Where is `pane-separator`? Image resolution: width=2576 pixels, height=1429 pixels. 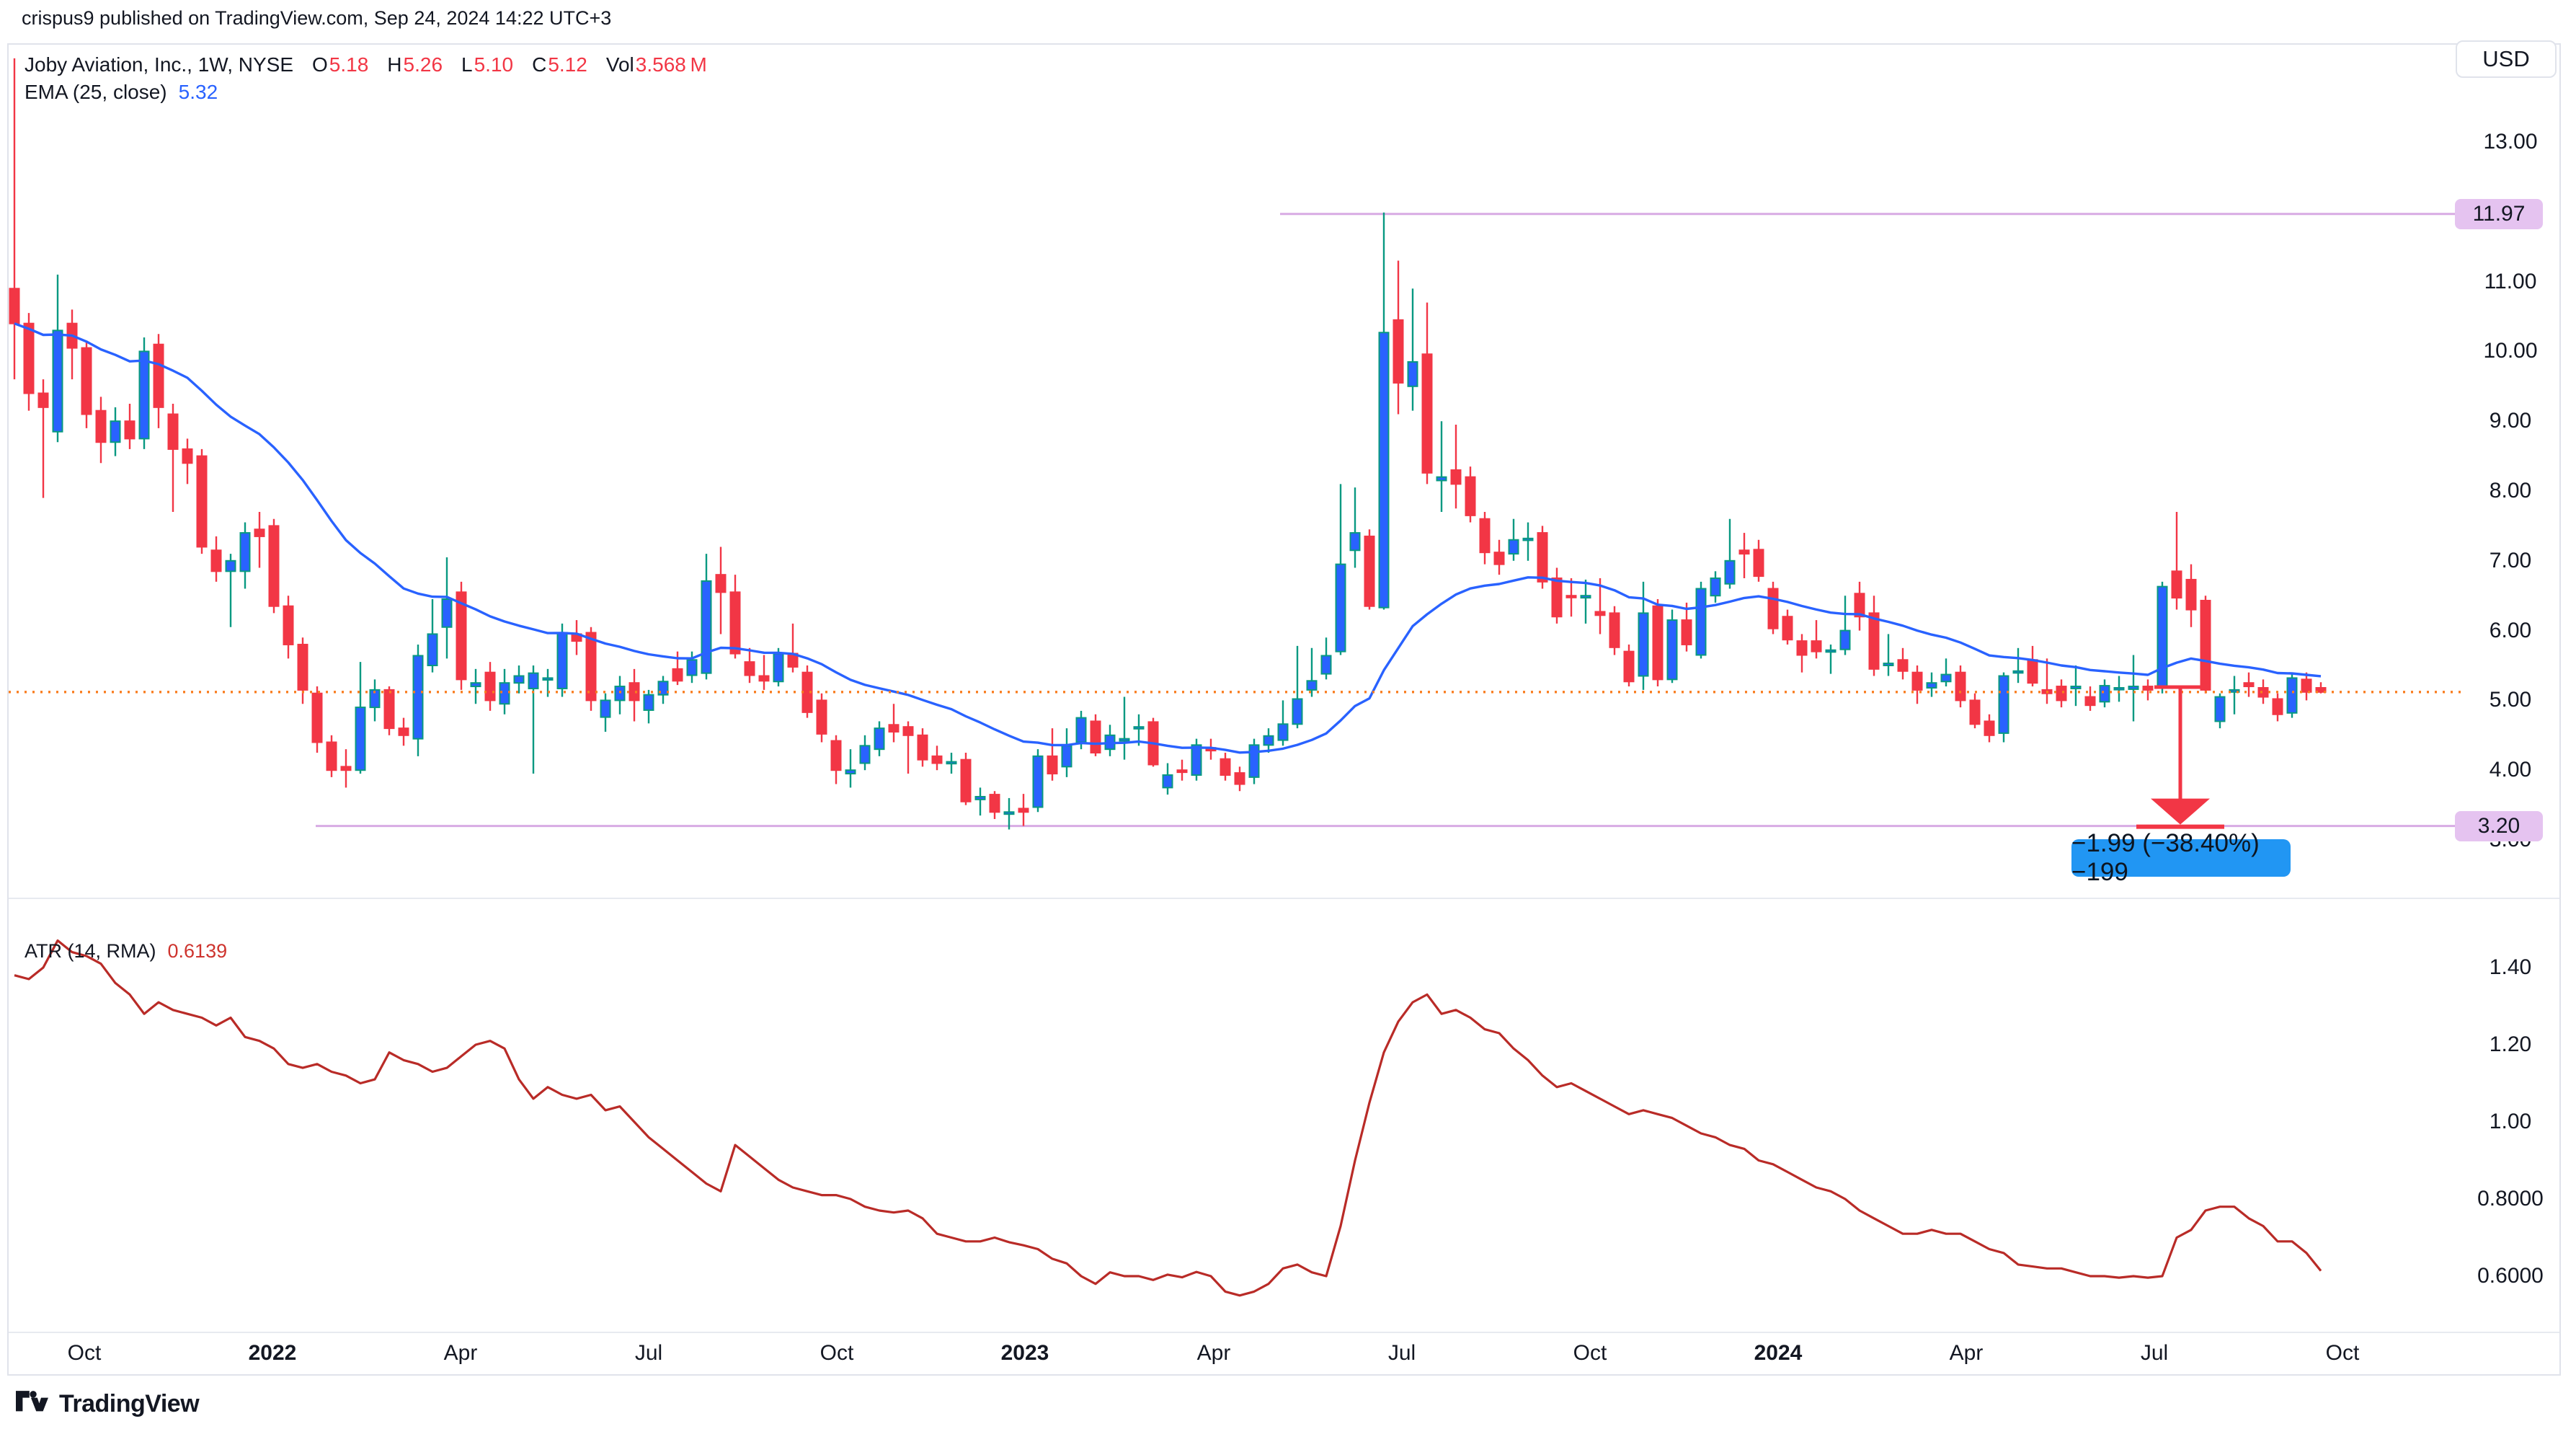 pane-separator is located at coordinates (1284, 899).